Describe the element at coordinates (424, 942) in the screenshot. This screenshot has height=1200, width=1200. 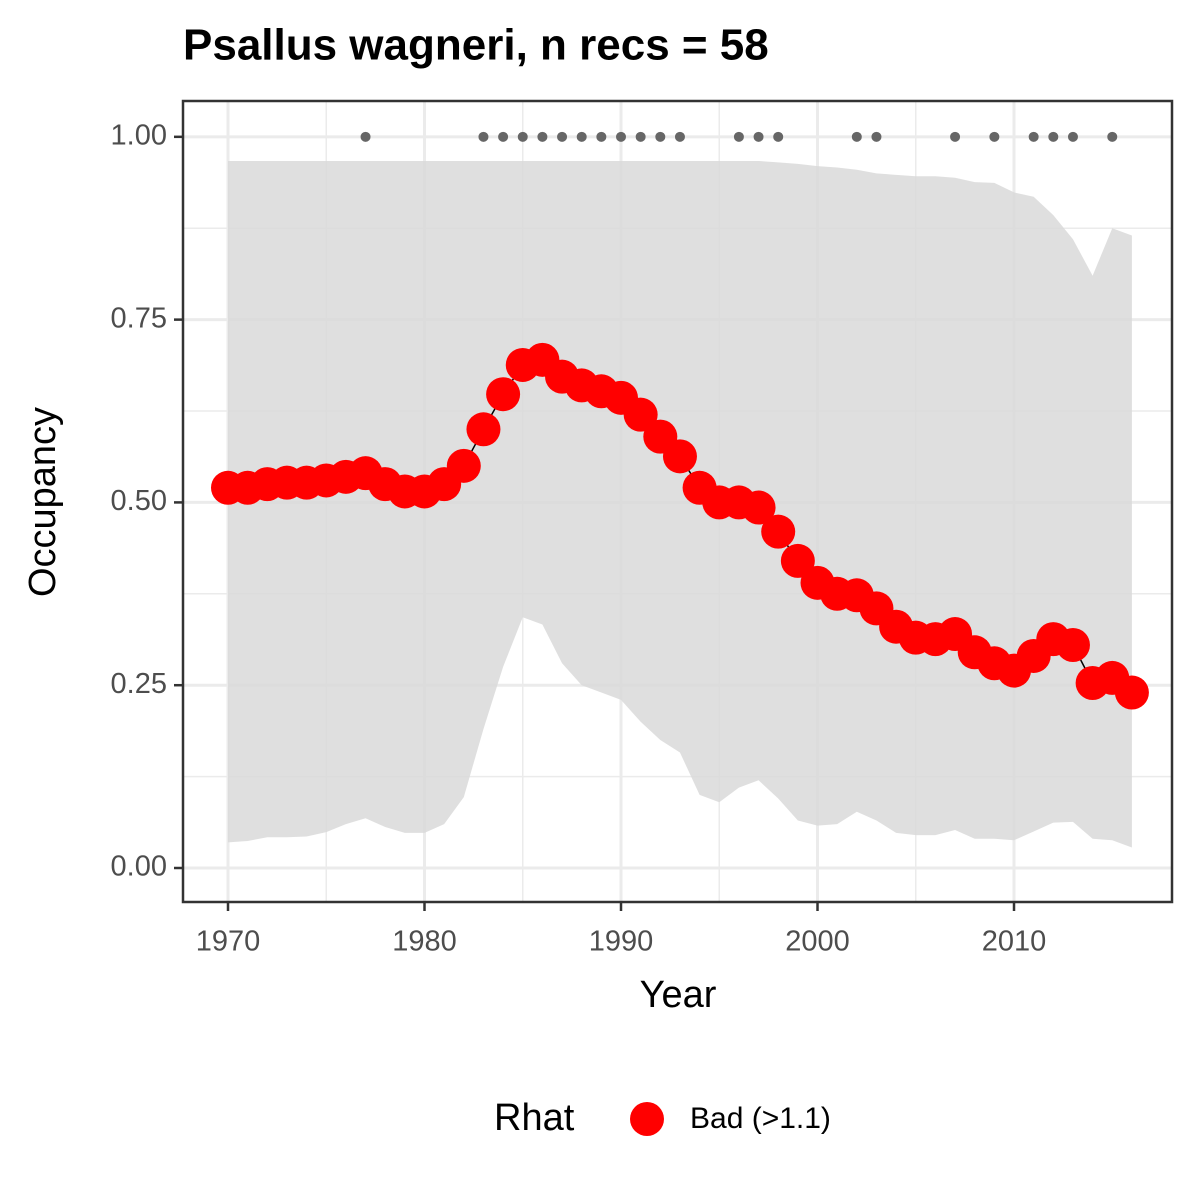
I see `x-tick-label: 1980` at that location.